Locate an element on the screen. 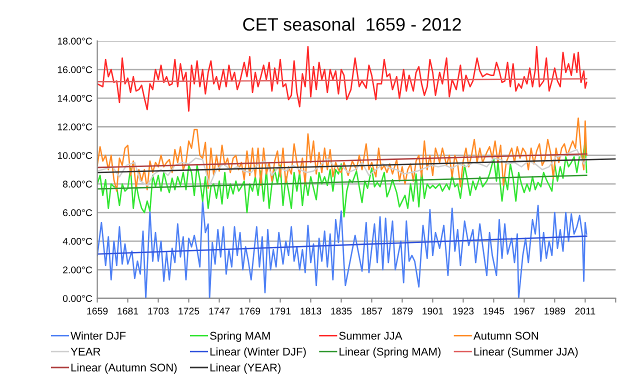  x-tick-label: 1747 is located at coordinates (219, 311).